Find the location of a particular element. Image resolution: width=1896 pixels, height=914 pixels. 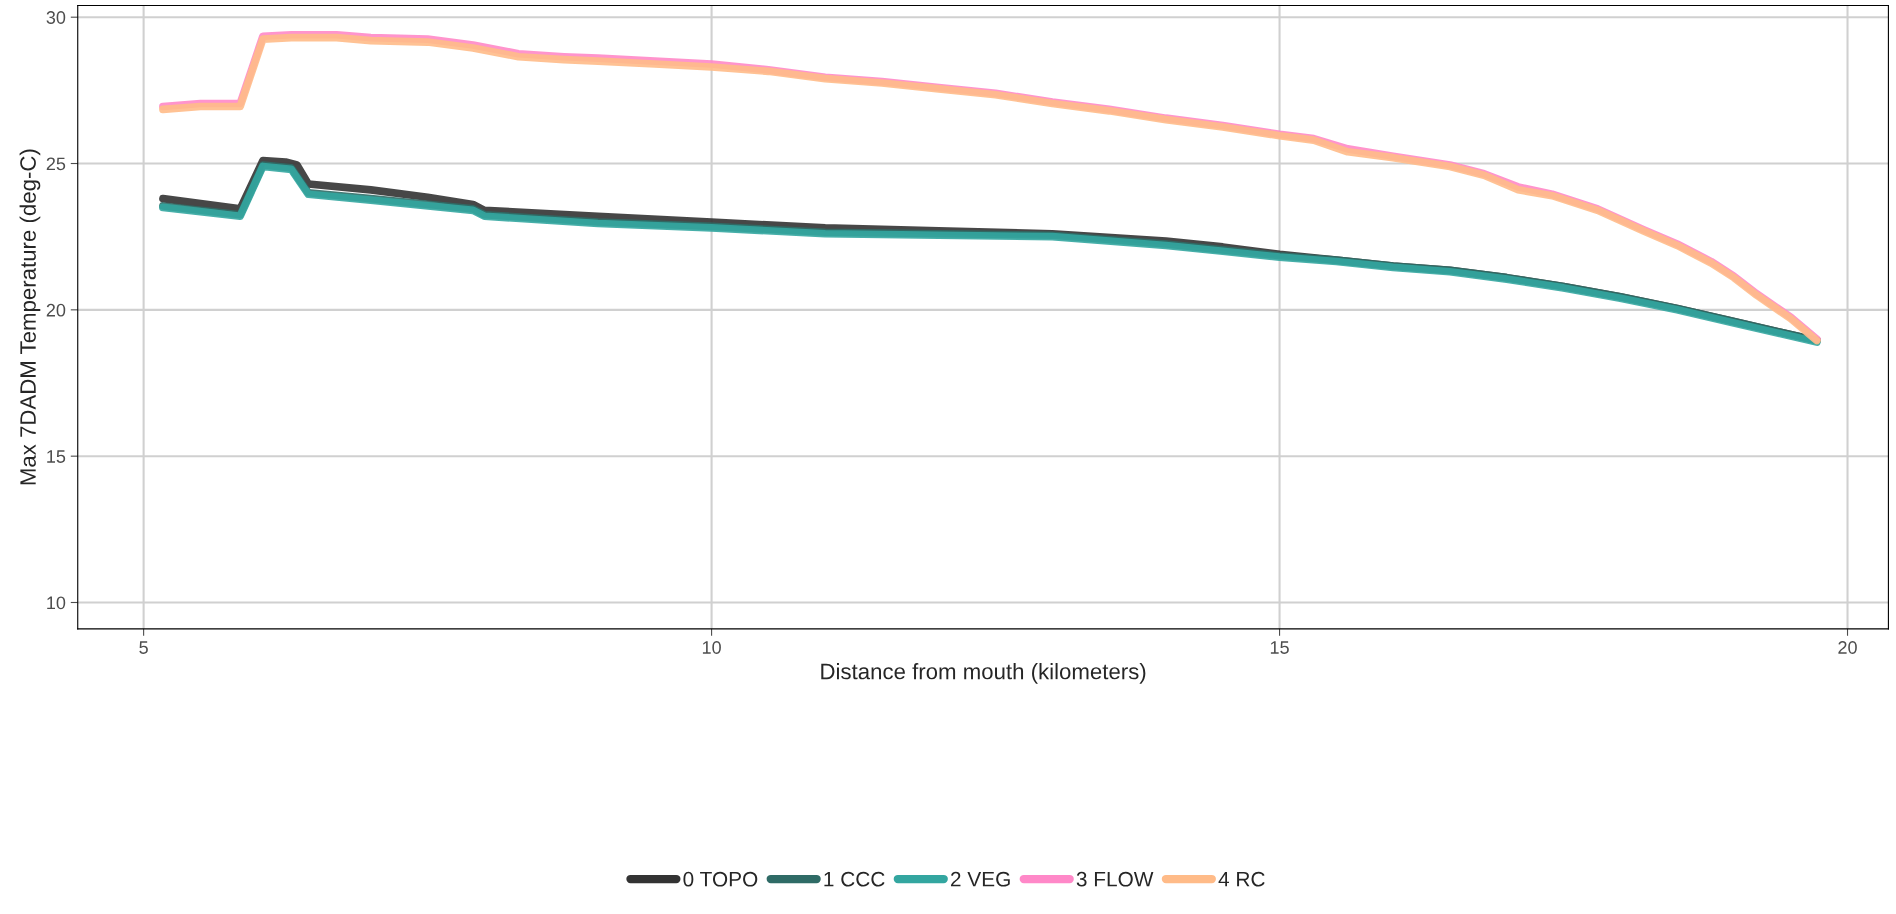

y-tick-label: 10 is located at coordinates (56, 603).